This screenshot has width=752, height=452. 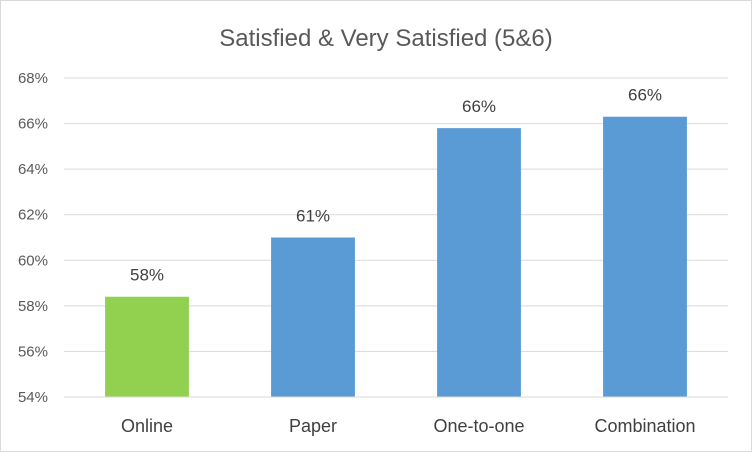 I want to click on y-tick-label: 56%, so click(x=33, y=351).